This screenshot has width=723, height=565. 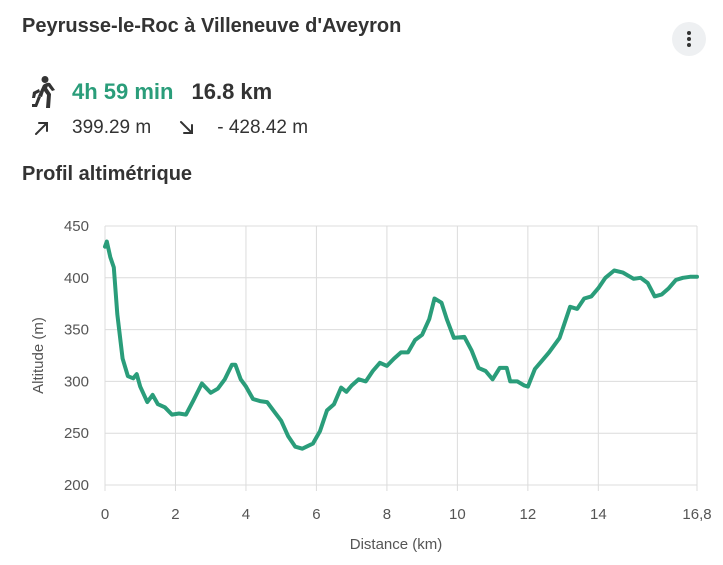 What do you see at coordinates (212, 26) in the screenshot?
I see `route-title: Peyrusse-le-Roc à Villeneuve d'Aveyron` at bounding box center [212, 26].